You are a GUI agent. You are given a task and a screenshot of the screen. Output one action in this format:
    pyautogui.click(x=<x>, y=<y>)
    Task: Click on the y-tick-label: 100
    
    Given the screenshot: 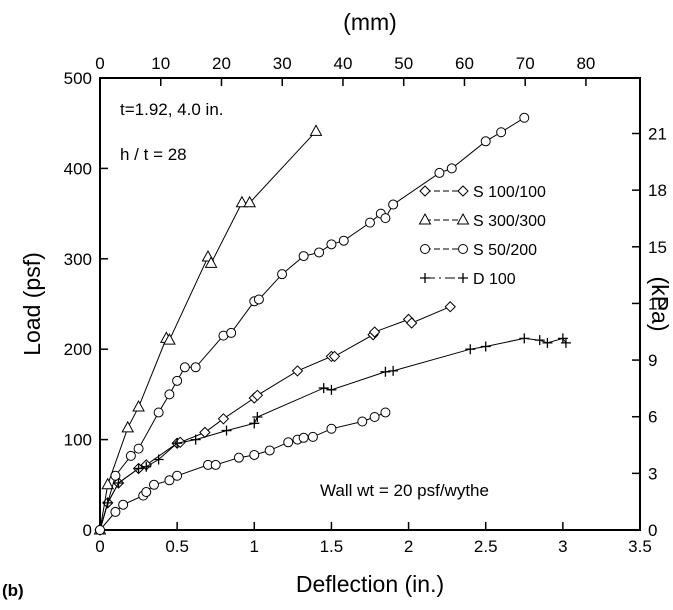 What is the action you would take?
    pyautogui.click(x=78, y=440)
    